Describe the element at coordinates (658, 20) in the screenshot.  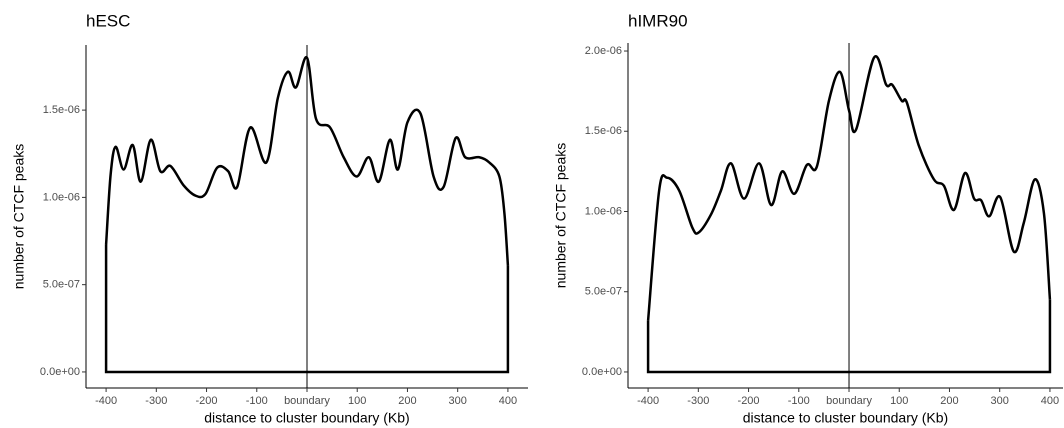
I see `panel-title: hIMR90` at that location.